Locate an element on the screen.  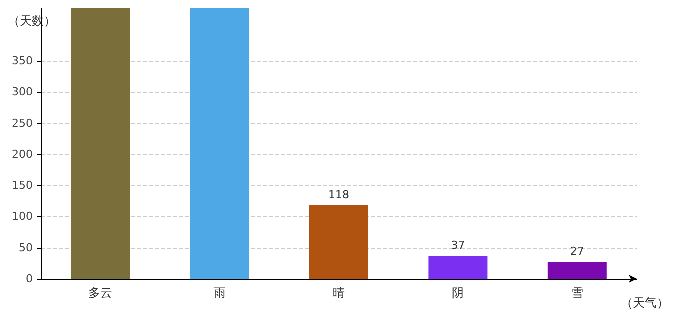
data-label: 27 is located at coordinates (577, 251).